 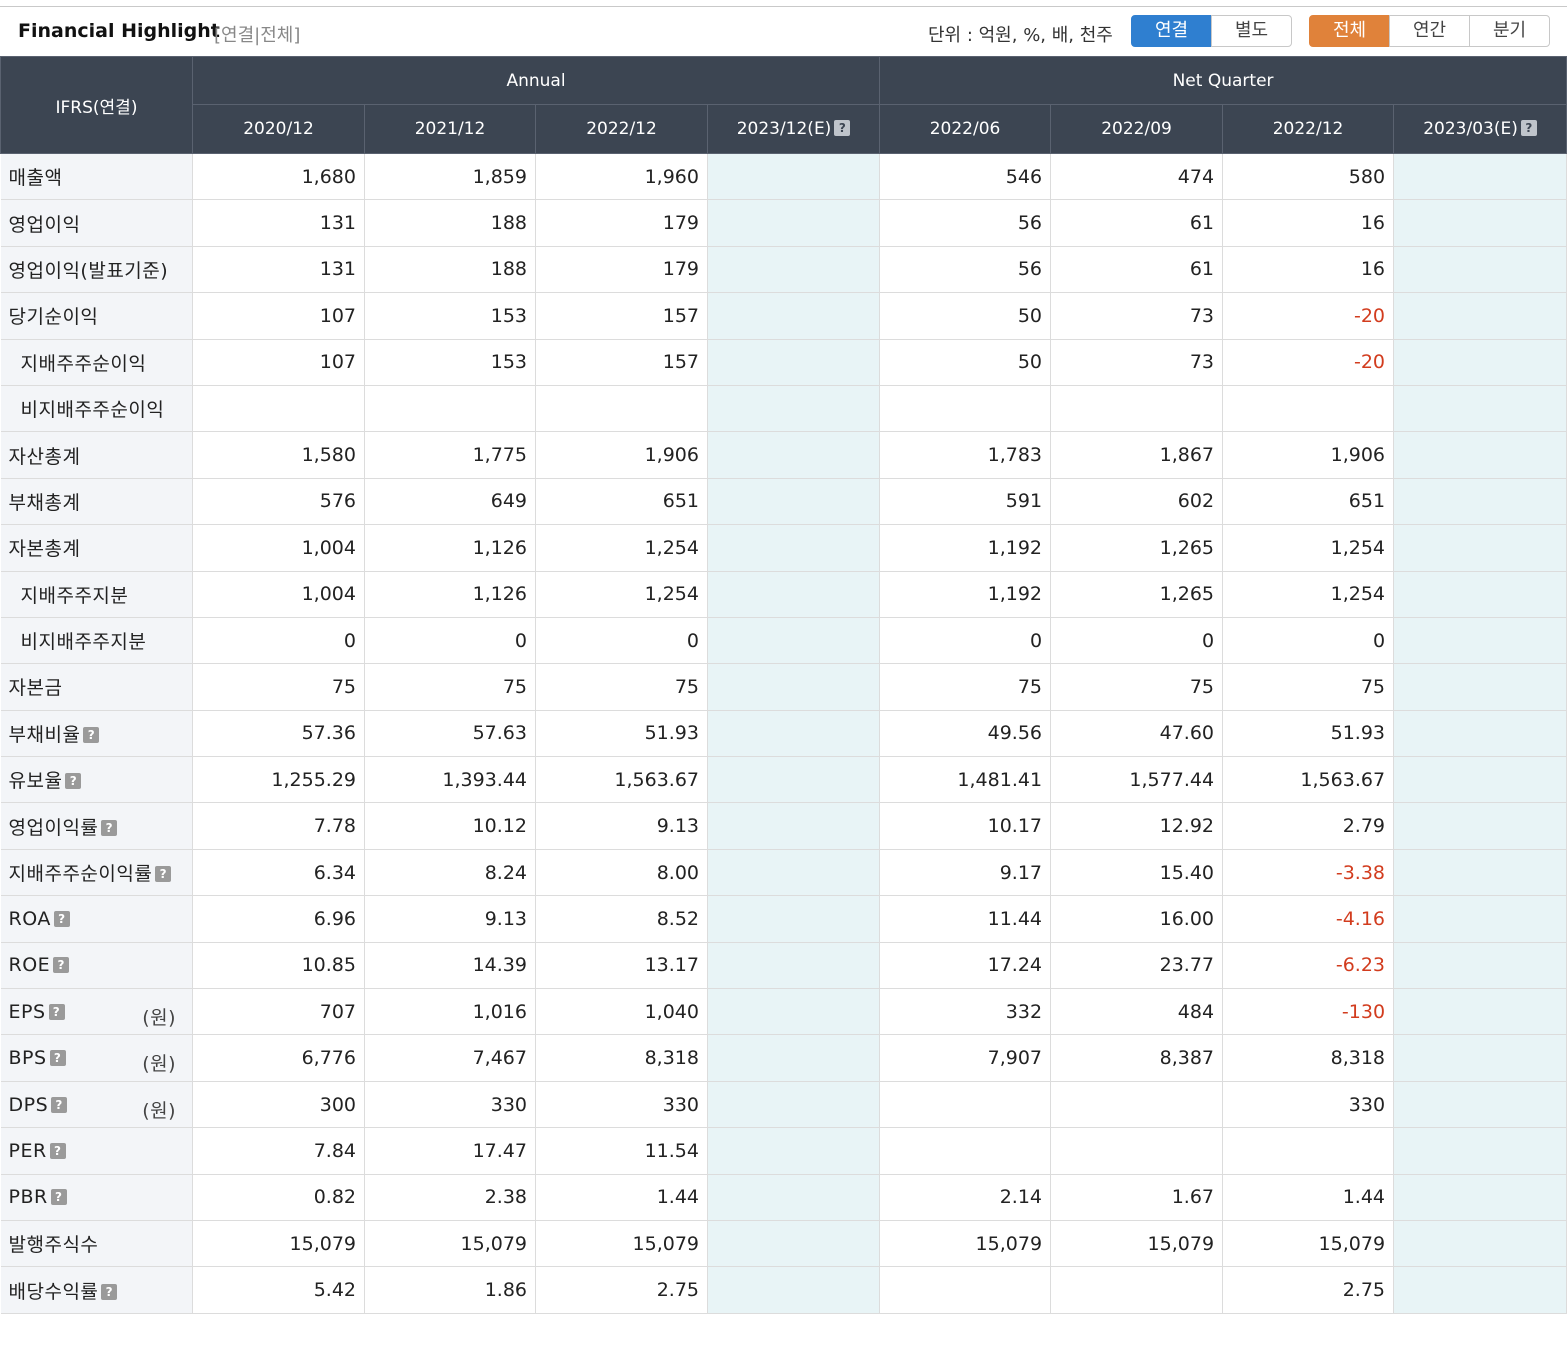 I want to click on row-label: 매출액, so click(x=96, y=177).